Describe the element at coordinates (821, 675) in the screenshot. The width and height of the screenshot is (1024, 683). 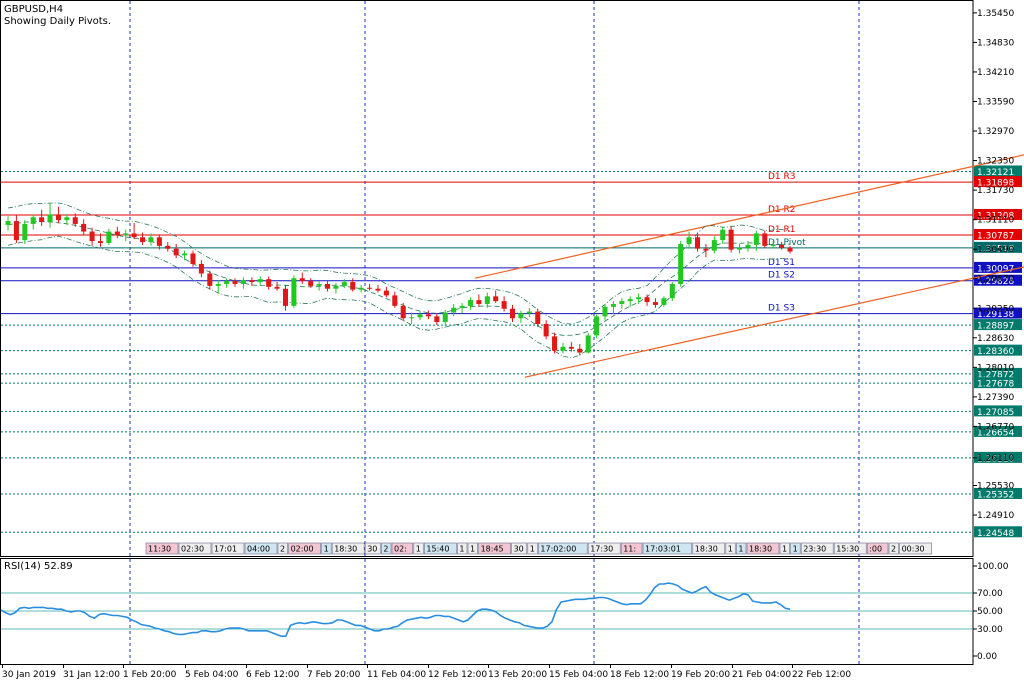
I see `time-tick-label: 22 Feb 12:00` at that location.